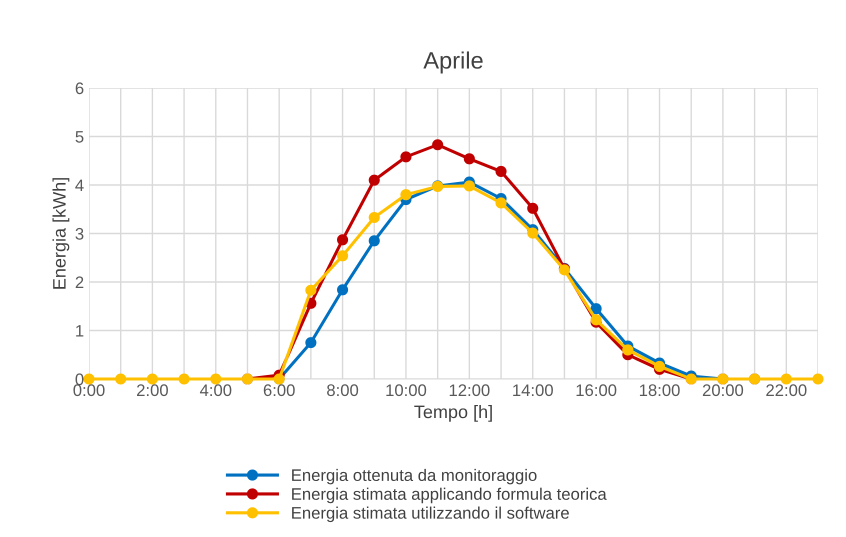 The height and width of the screenshot is (537, 846). What do you see at coordinates (80, 331) in the screenshot?
I see `y-tick-label: 1` at bounding box center [80, 331].